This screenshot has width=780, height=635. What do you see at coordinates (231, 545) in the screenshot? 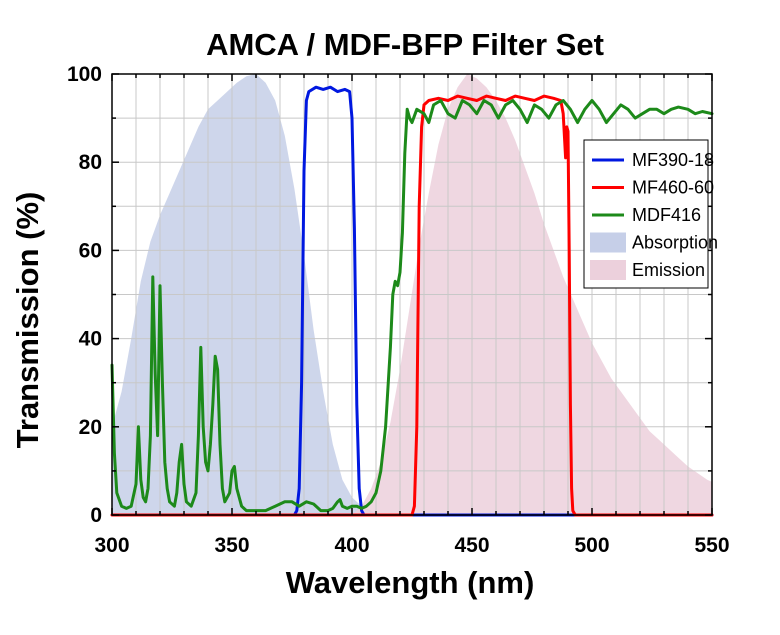
I see `x-tick-label: 350` at bounding box center [231, 545].